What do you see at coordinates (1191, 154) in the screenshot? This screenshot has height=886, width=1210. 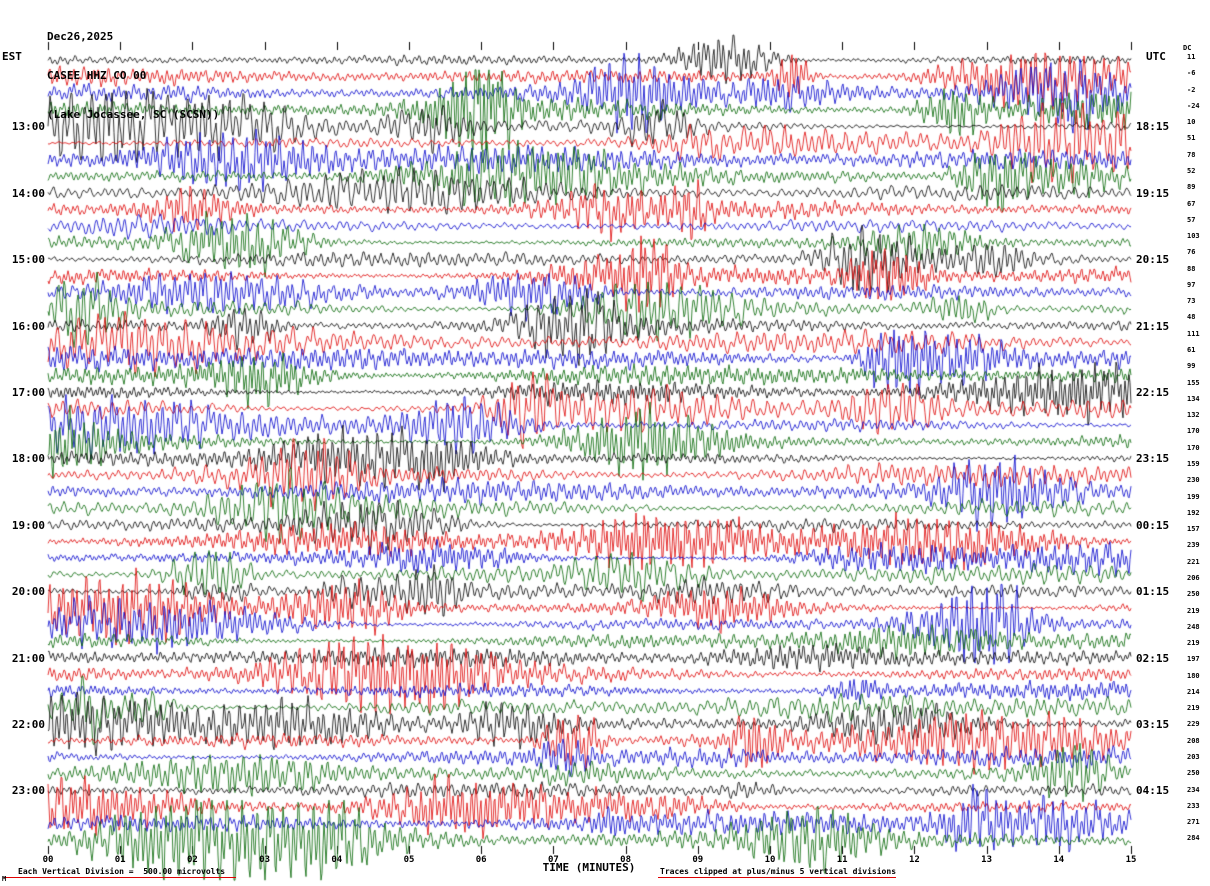 I see `dc-offset-value: 78` at bounding box center [1191, 154].